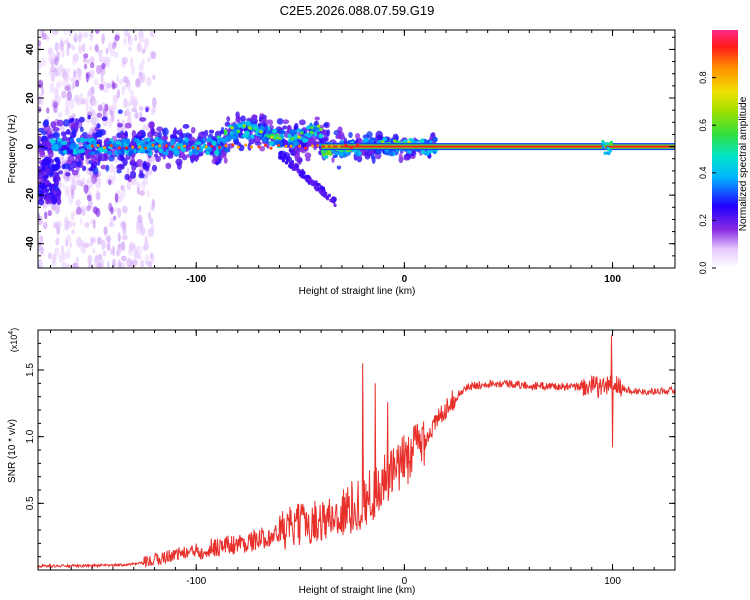 The width and height of the screenshot is (750, 600). I want to click on colorbar-tick-label: 0.4, so click(703, 173).